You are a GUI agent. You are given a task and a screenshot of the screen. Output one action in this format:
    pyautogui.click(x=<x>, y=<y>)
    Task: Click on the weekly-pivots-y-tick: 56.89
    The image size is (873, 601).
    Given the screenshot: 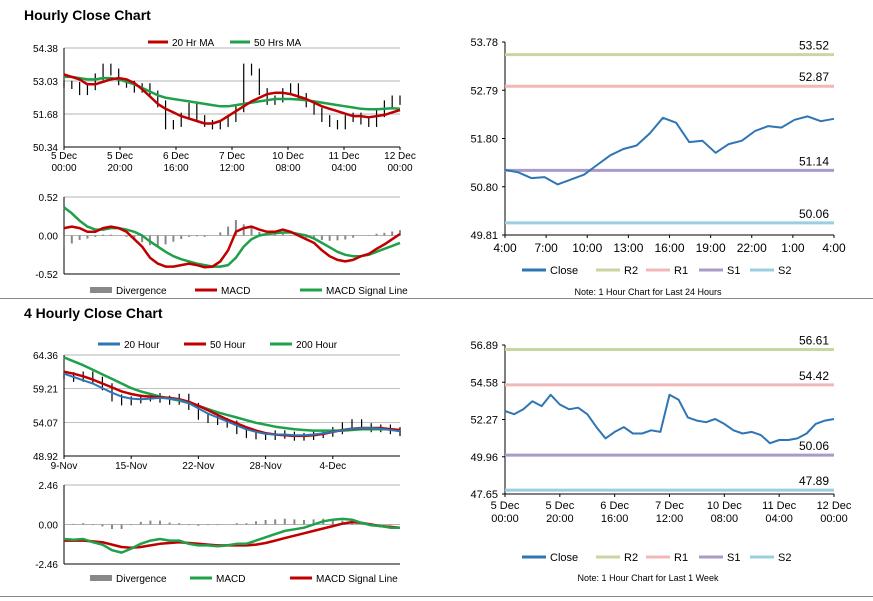 What is the action you would take?
    pyautogui.click(x=484, y=346)
    